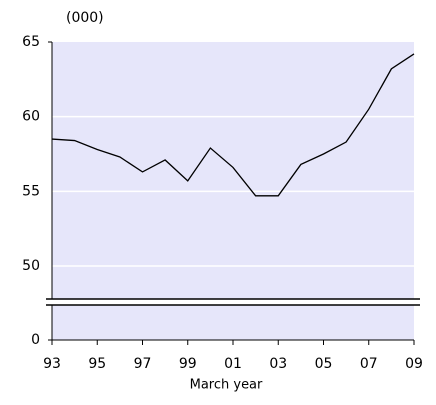 The height and width of the screenshot is (405, 436). What do you see at coordinates (188, 364) in the screenshot?
I see `x-tick-label: 99` at bounding box center [188, 364].